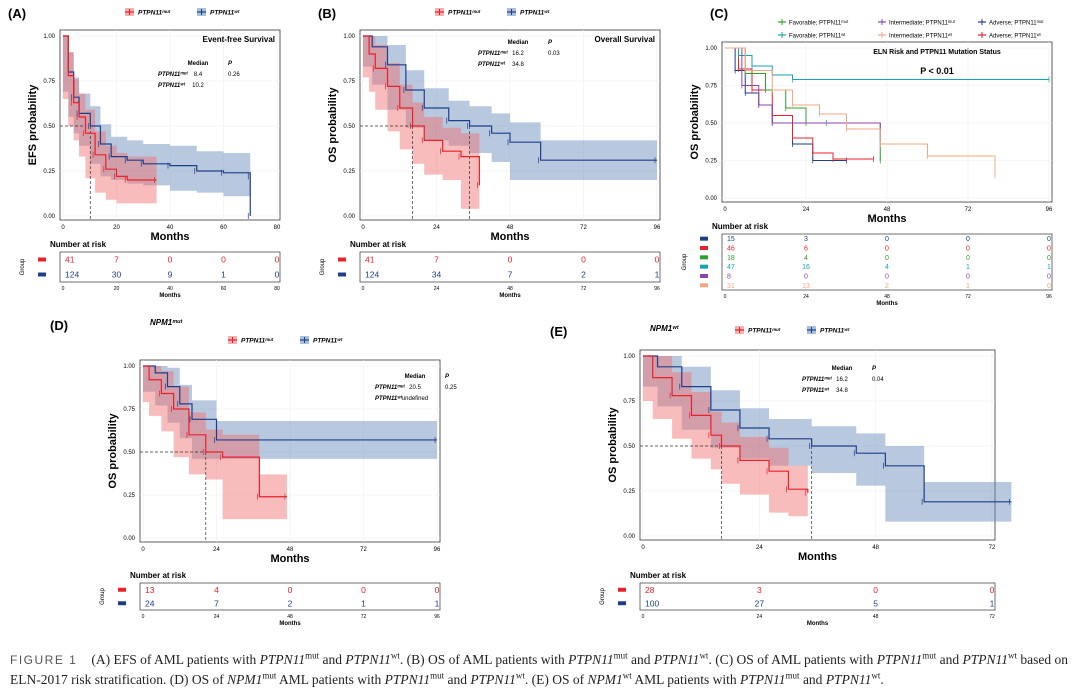  Describe the element at coordinates (652, 603) in the screenshot. I see `risk-count: 100` at that location.